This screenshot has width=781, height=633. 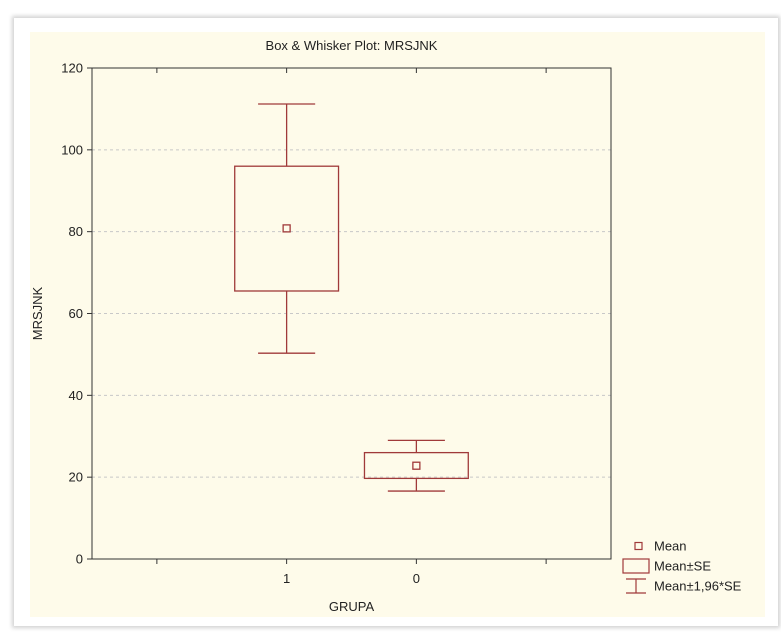 I want to click on legend: Mean Mean±SE Mean±1,96*SE, so click(x=682, y=566).